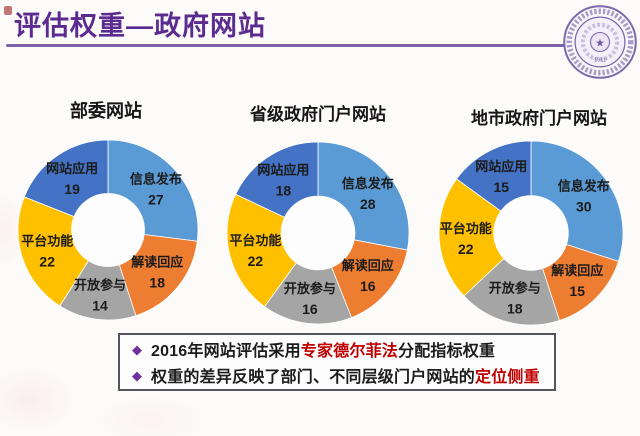  Describe the element at coordinates (599, 60) in the screenshot. I see `seal-year: ·1911·` at that location.